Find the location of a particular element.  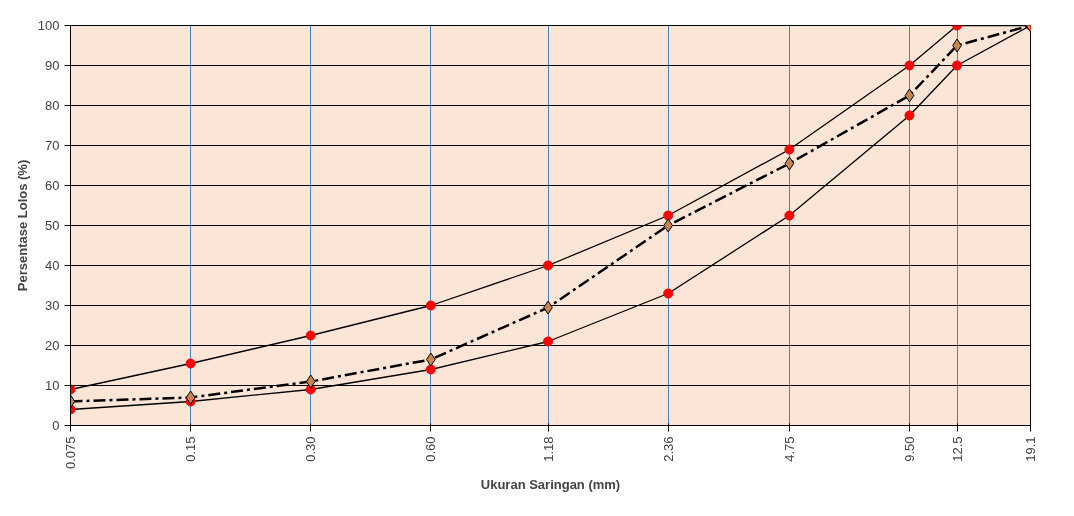

y-axis-title: Persentase Lolos (%) is located at coordinates (22, 225).